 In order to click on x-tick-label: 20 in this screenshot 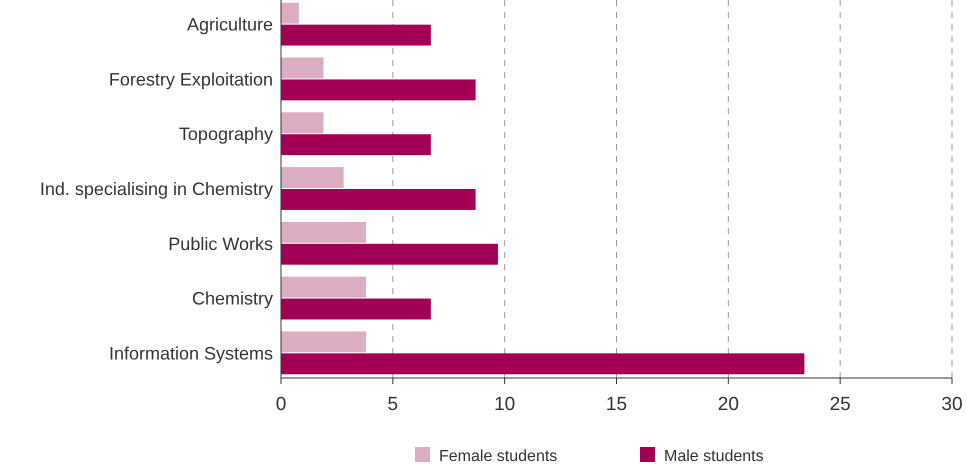, I will do `click(728, 404)`.